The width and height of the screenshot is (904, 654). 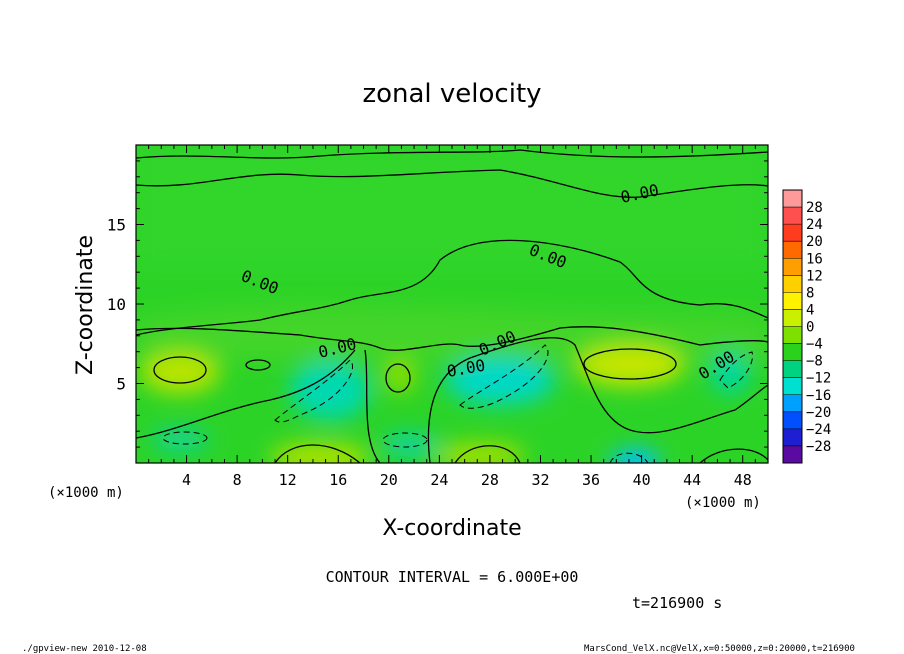 What do you see at coordinates (86, 493) in the screenshot?
I see `x-axis-unit: (×1000 m)` at bounding box center [86, 493].